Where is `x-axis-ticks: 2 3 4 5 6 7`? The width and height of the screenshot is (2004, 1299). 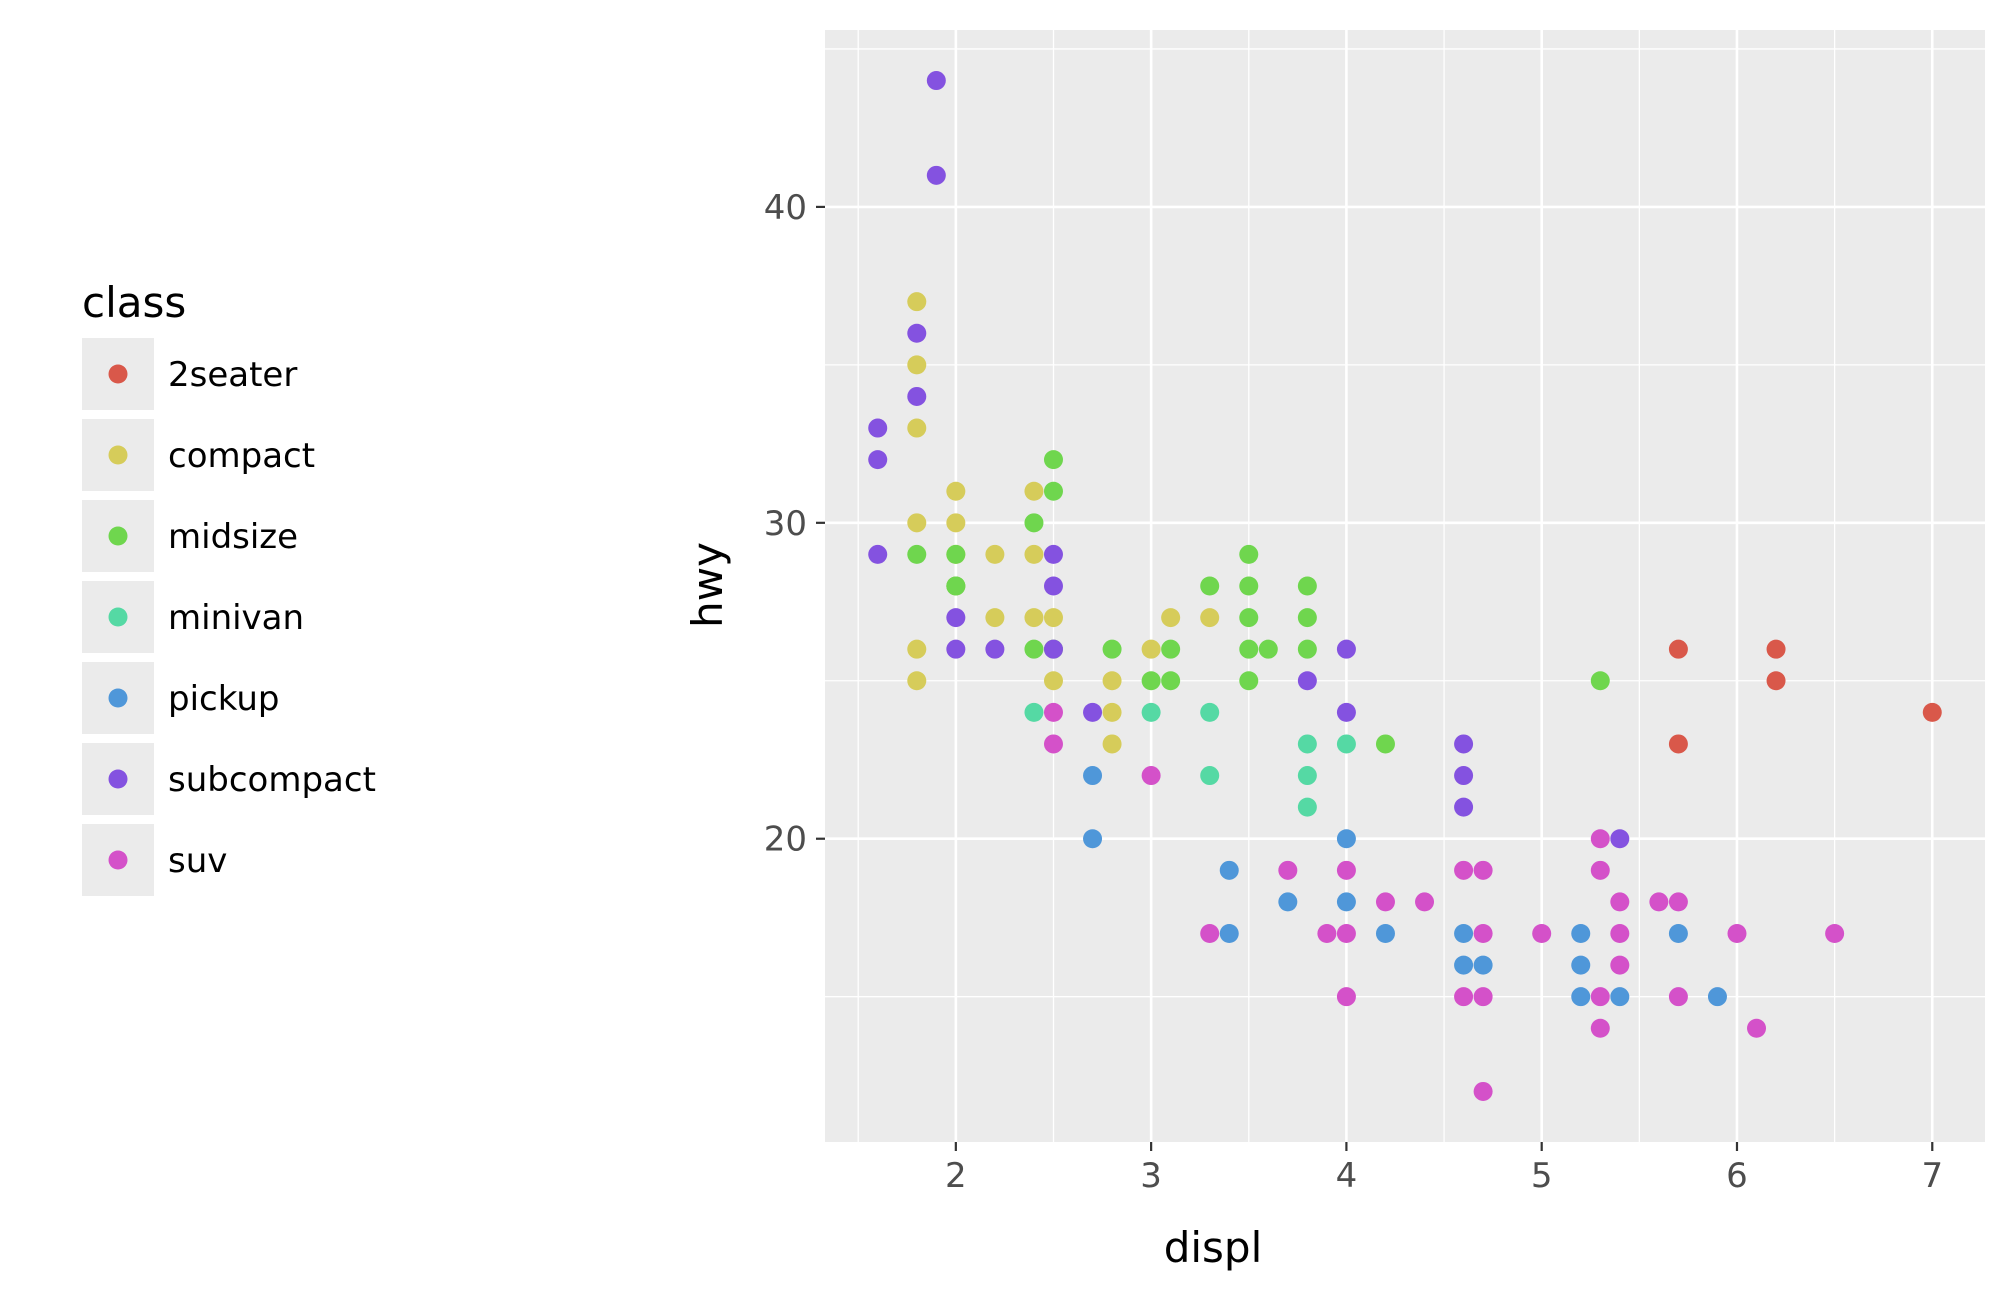
x-axis-ticks: 2 3 4 5 6 7 is located at coordinates (1444, 1169).